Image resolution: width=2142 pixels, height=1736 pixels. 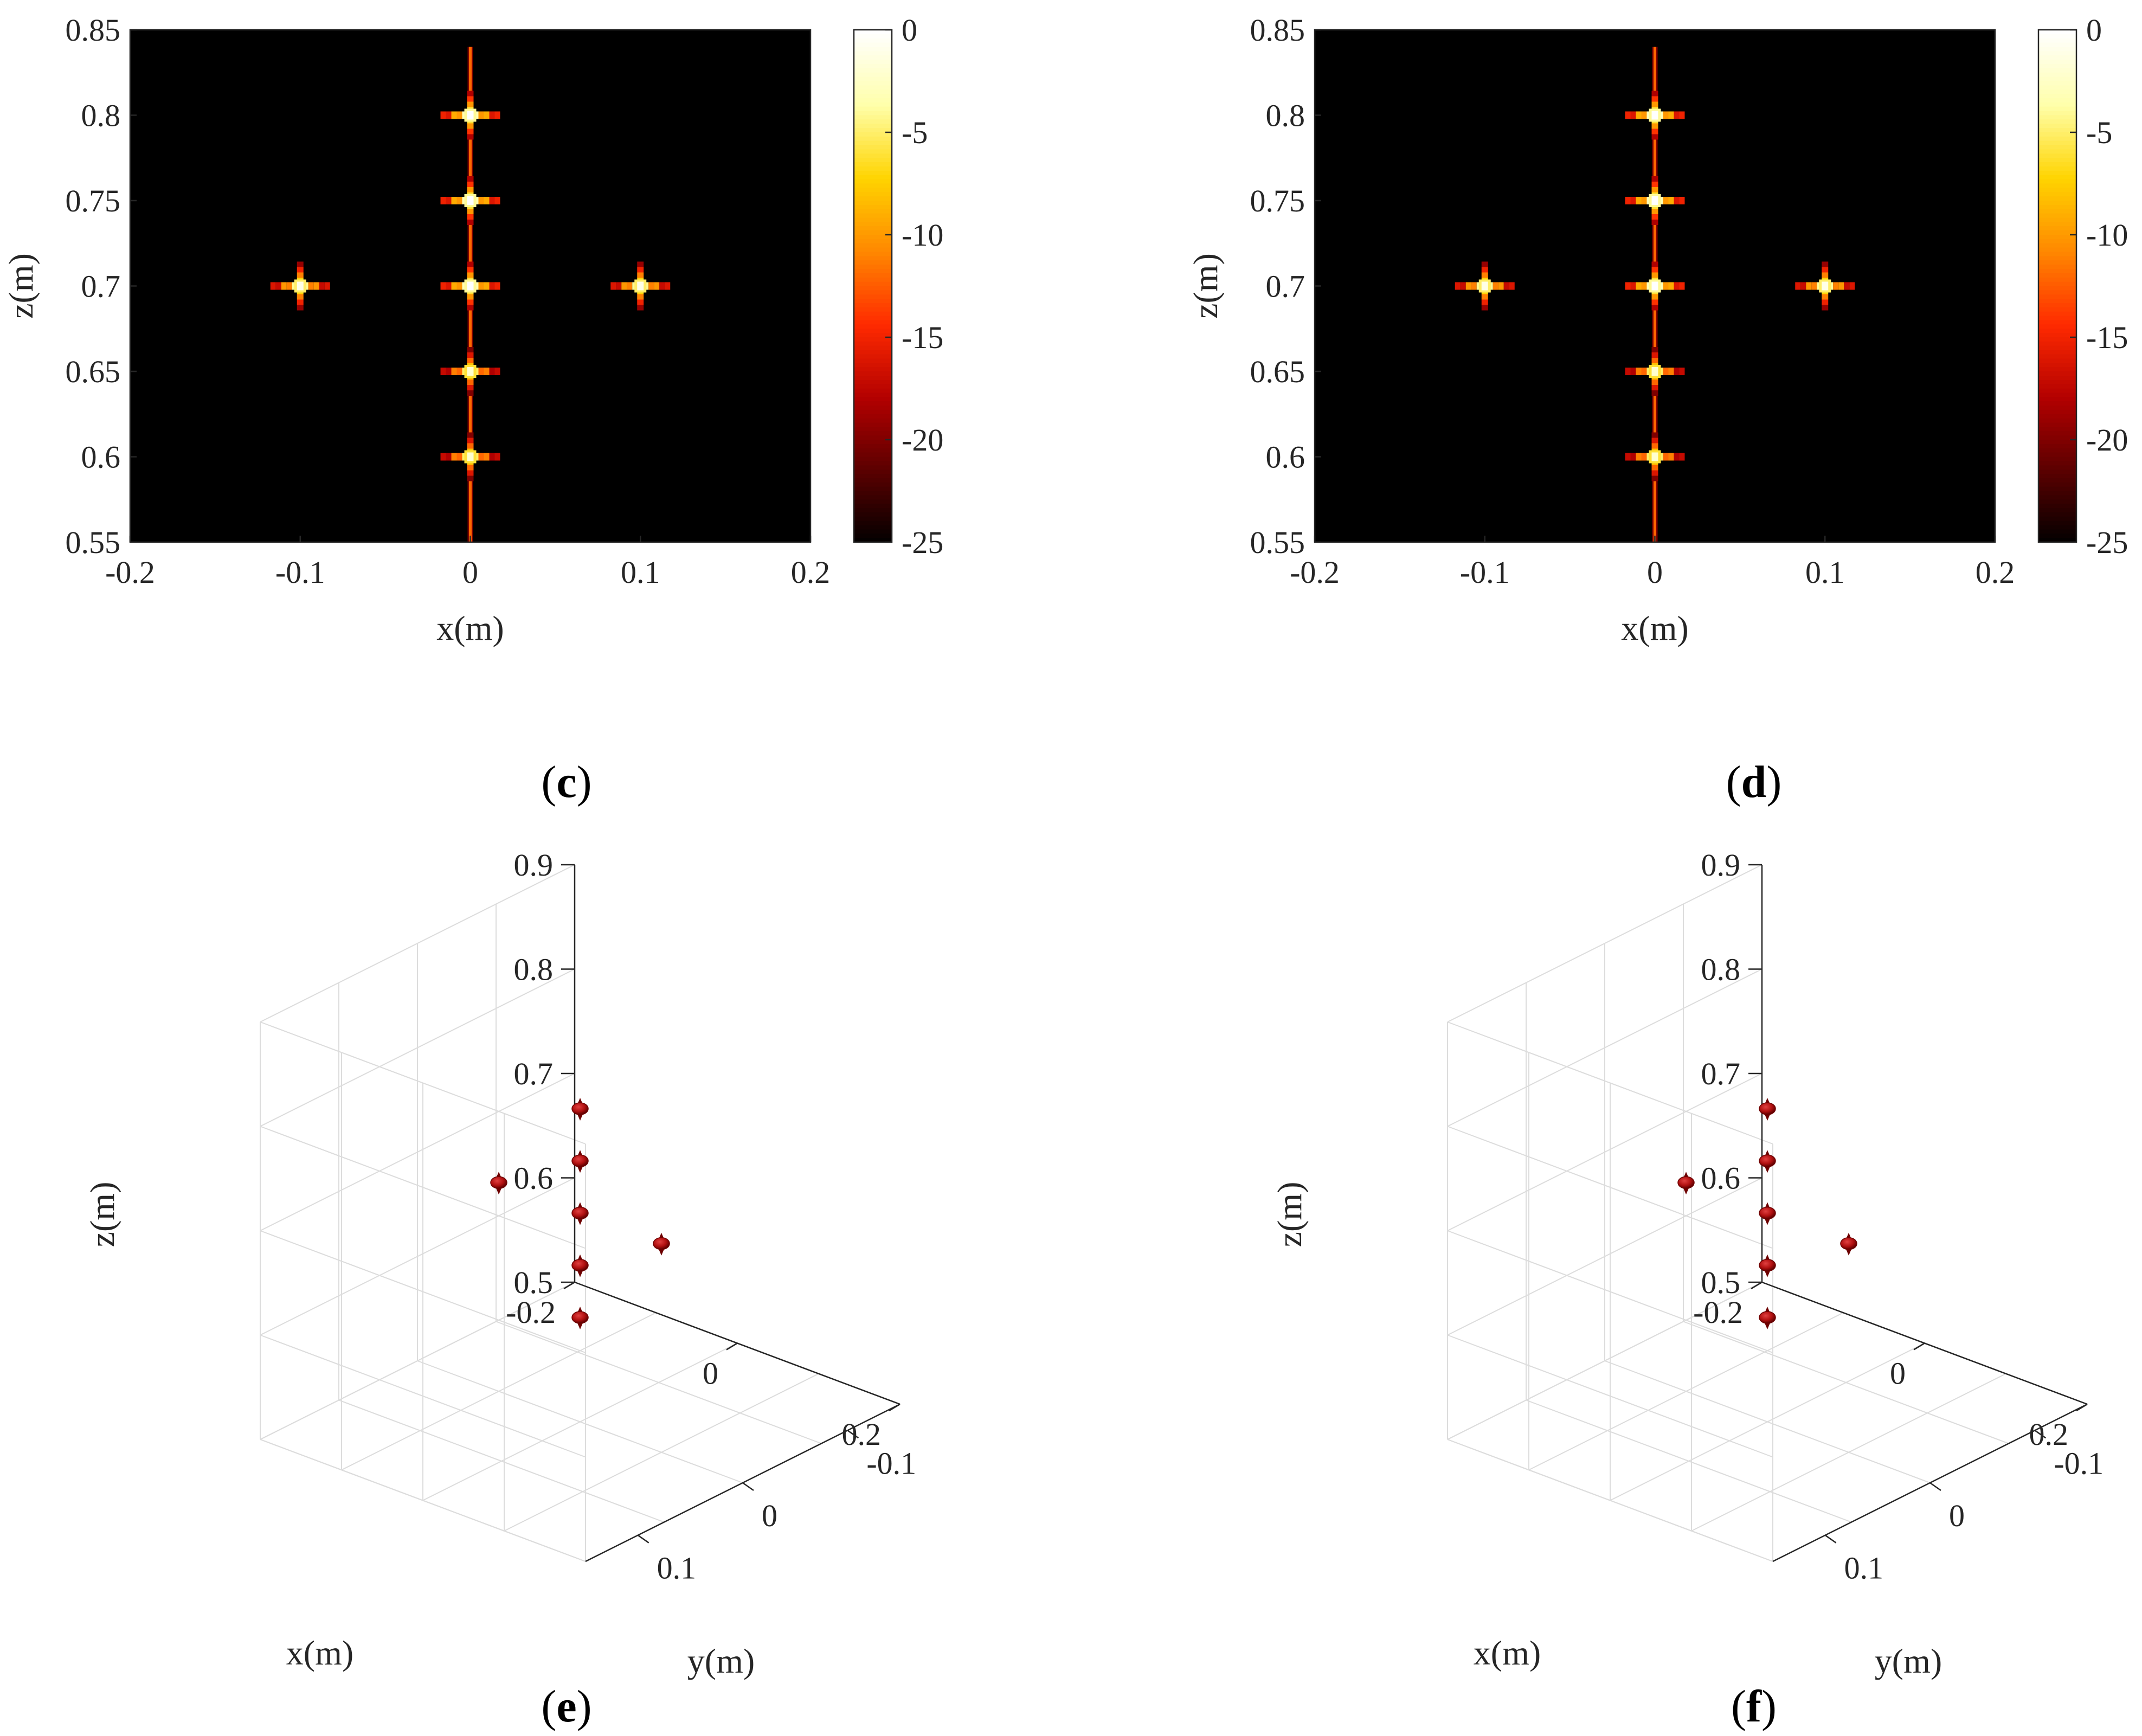 I want to click on y-tick-label: 0.7, so click(x=1286, y=286).